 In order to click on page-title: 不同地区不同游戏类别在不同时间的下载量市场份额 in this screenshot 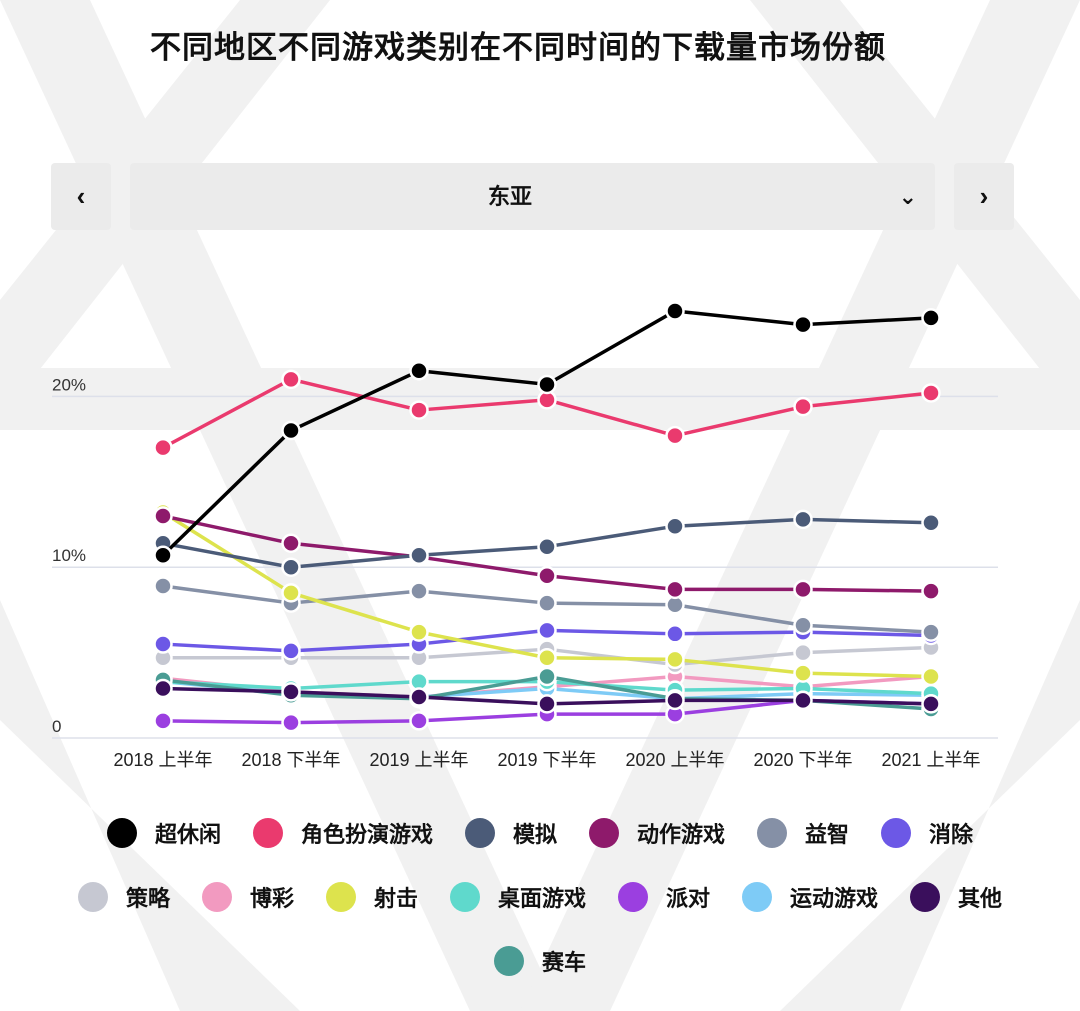, I will do `click(518, 47)`.